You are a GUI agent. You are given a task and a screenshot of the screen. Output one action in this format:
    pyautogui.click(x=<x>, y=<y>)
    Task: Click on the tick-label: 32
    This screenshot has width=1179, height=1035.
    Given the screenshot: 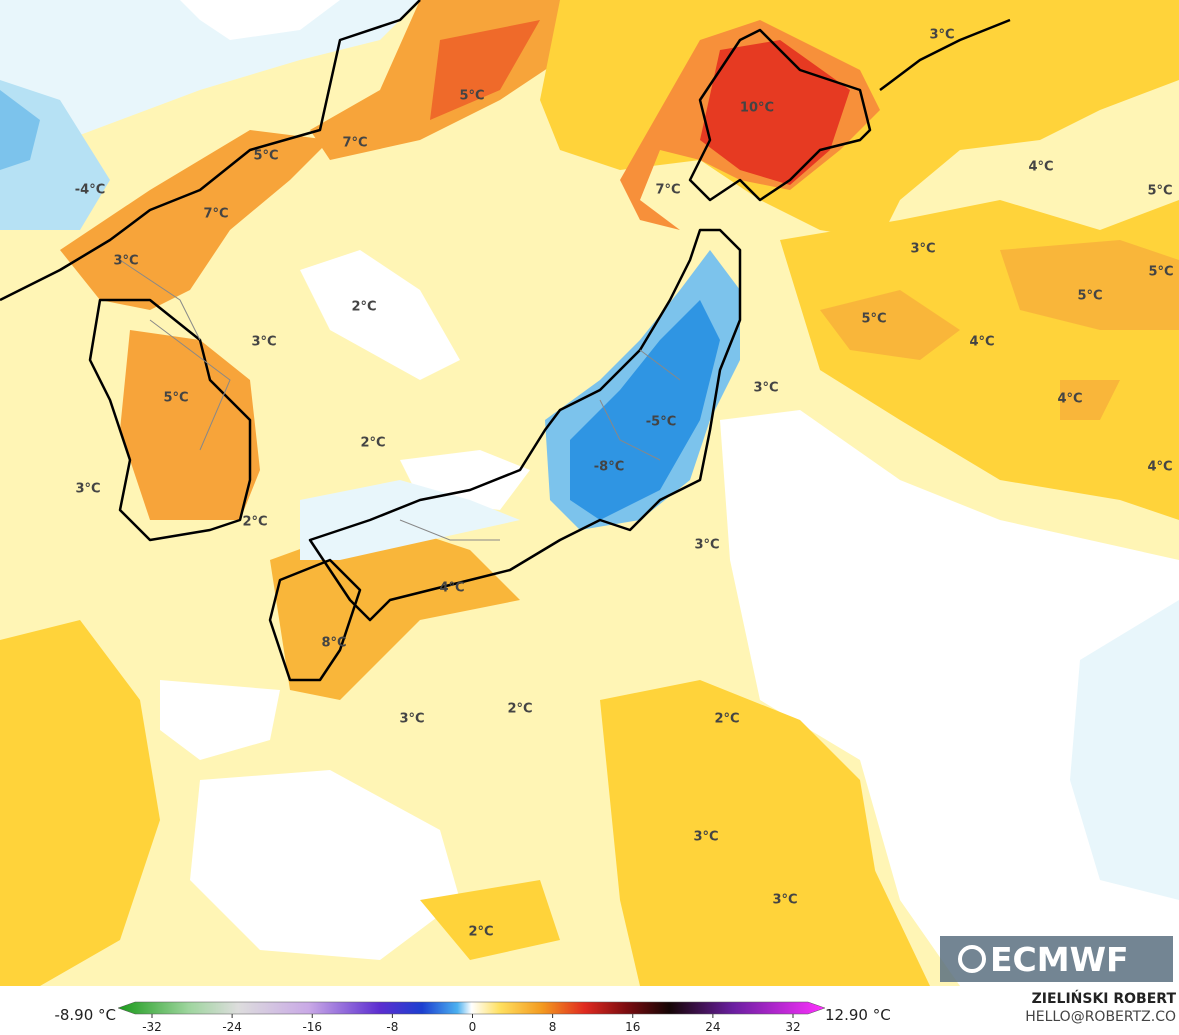 What is the action you would take?
    pyautogui.click(x=792, y=1027)
    